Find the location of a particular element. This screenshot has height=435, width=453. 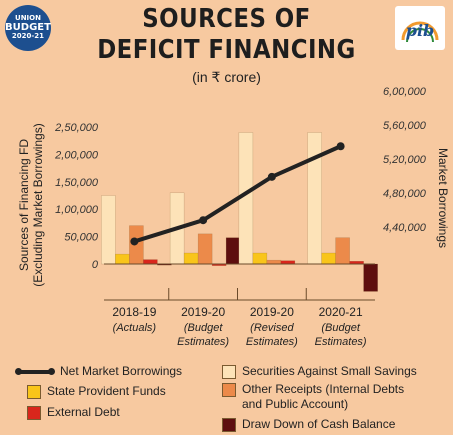

legend-item-spf: State Provident Funds is located at coordinates (96, 391).